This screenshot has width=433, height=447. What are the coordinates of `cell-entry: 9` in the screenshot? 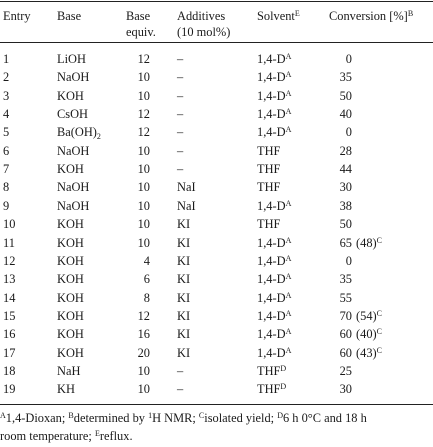 It's located at (6, 206).